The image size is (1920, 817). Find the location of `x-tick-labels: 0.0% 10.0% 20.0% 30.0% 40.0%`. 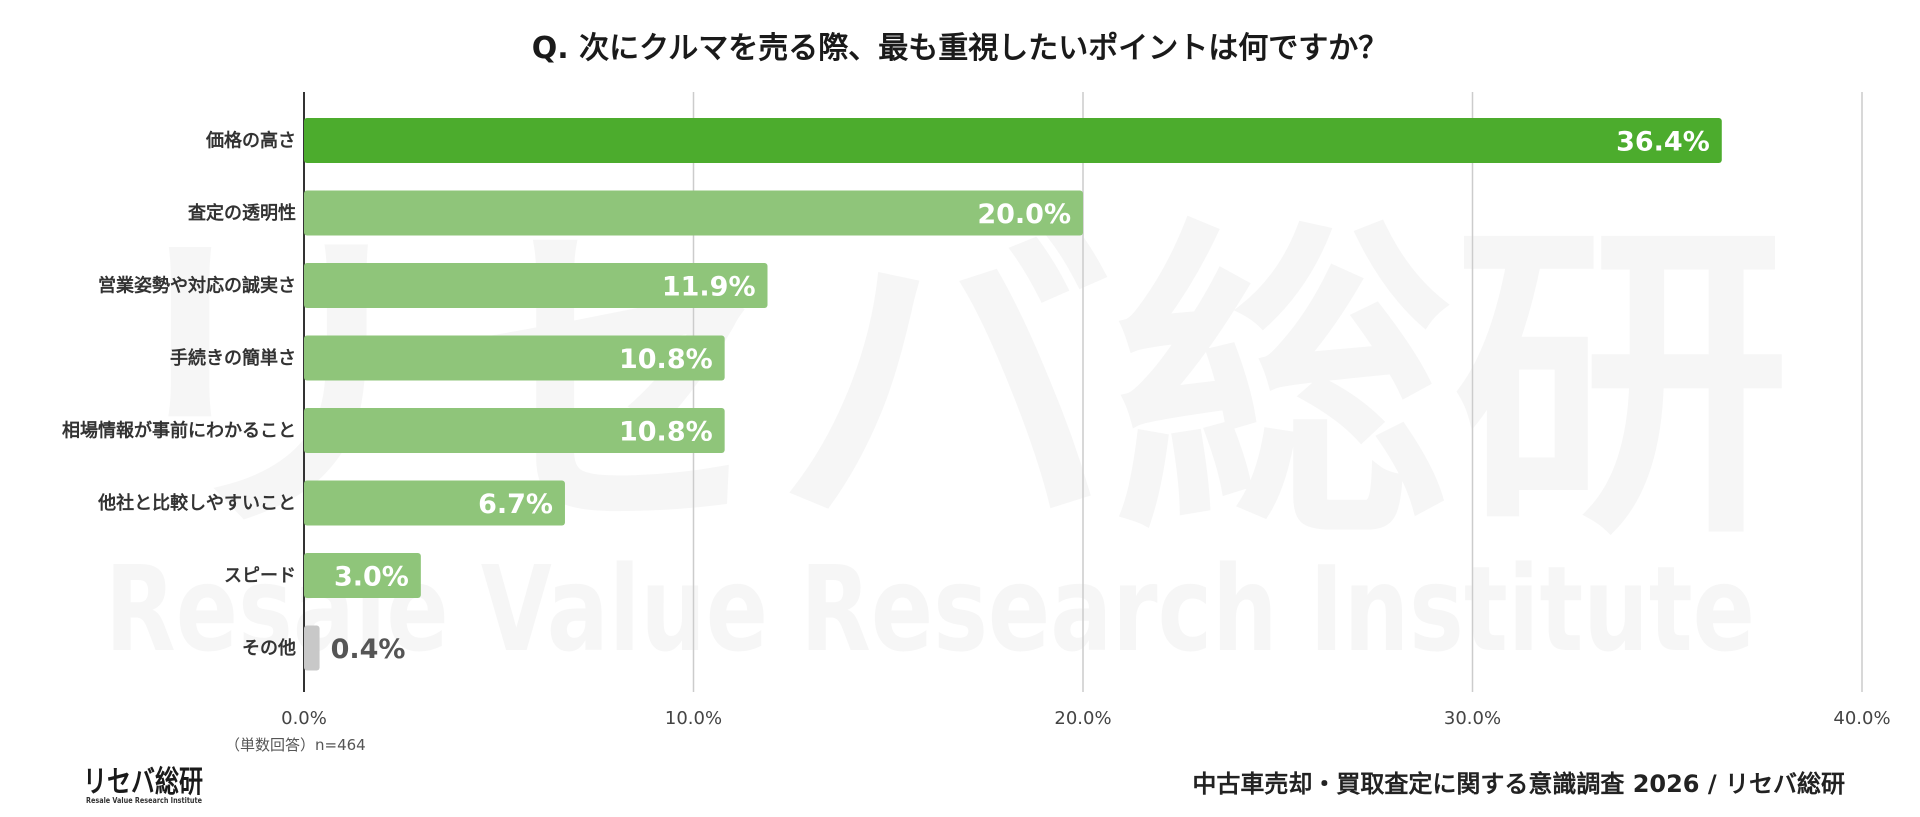

x-tick-labels: 0.0% 10.0% 20.0% 30.0% 40.0% is located at coordinates (1085, 718).